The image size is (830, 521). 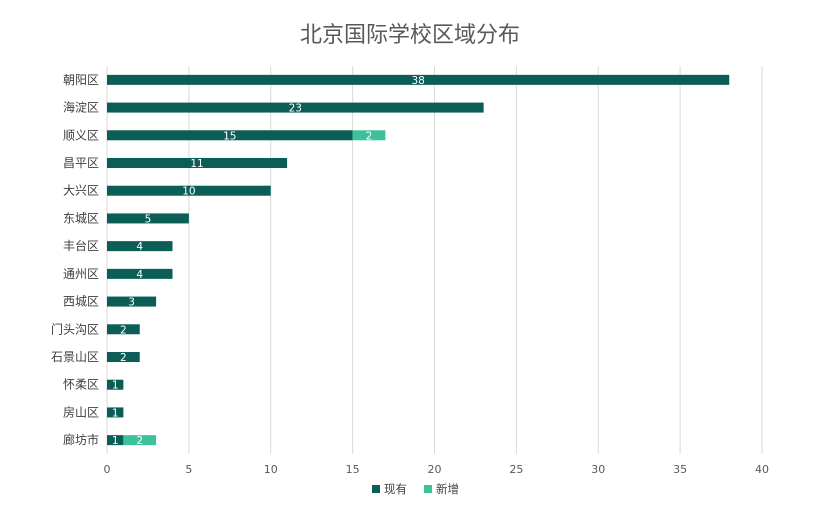 I want to click on category-label: 顺义区, so click(x=81, y=135).